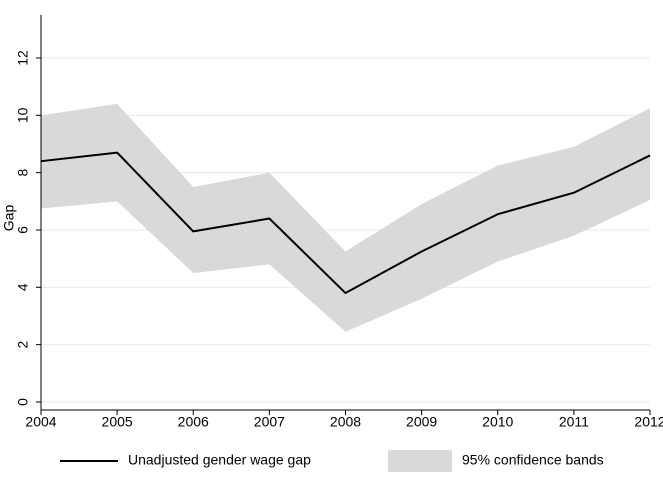  What do you see at coordinates (23, 345) in the screenshot?
I see `y-tick-label: 2` at bounding box center [23, 345].